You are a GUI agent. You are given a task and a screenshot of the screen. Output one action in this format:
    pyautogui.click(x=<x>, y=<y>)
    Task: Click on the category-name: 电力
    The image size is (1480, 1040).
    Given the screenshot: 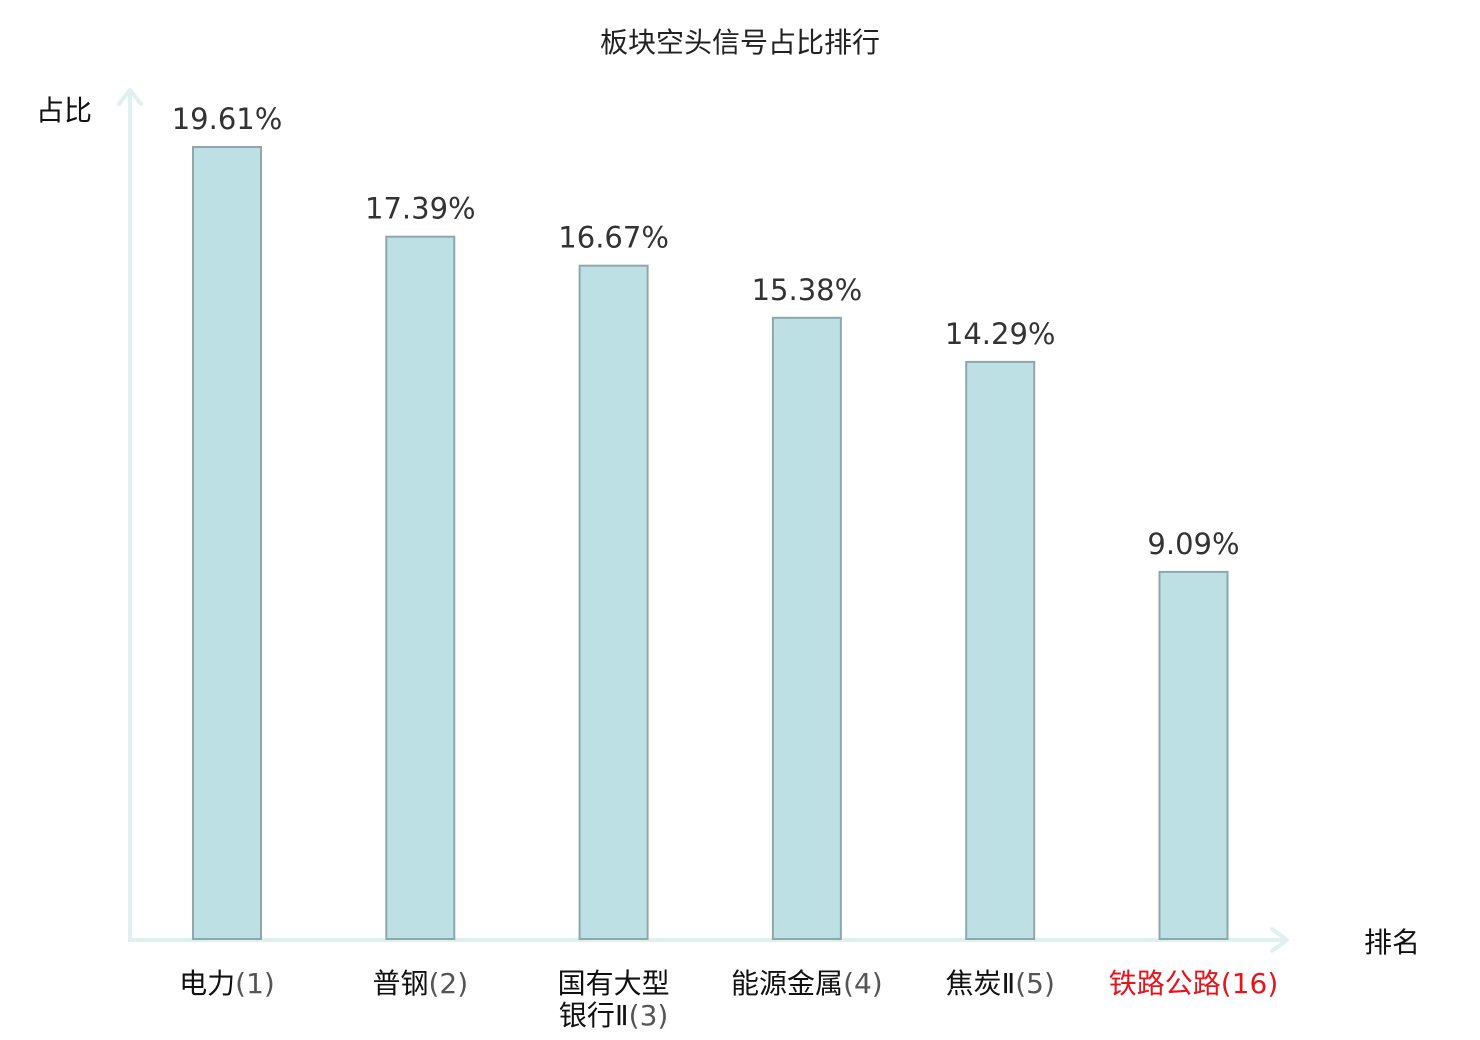 What is the action you would take?
    pyautogui.click(x=207, y=983)
    